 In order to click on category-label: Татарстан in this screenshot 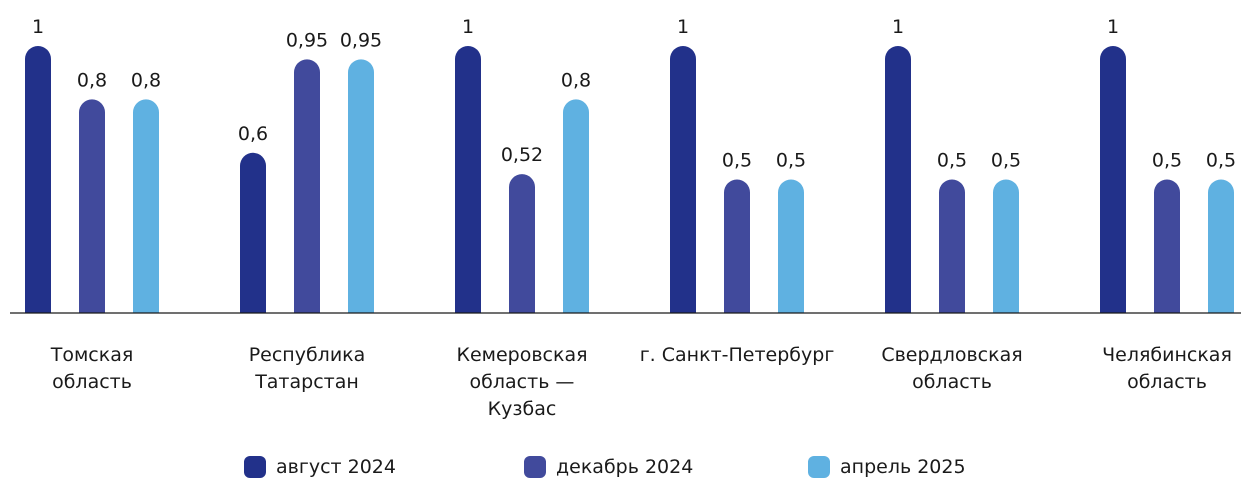, I will do `click(306, 382)`.